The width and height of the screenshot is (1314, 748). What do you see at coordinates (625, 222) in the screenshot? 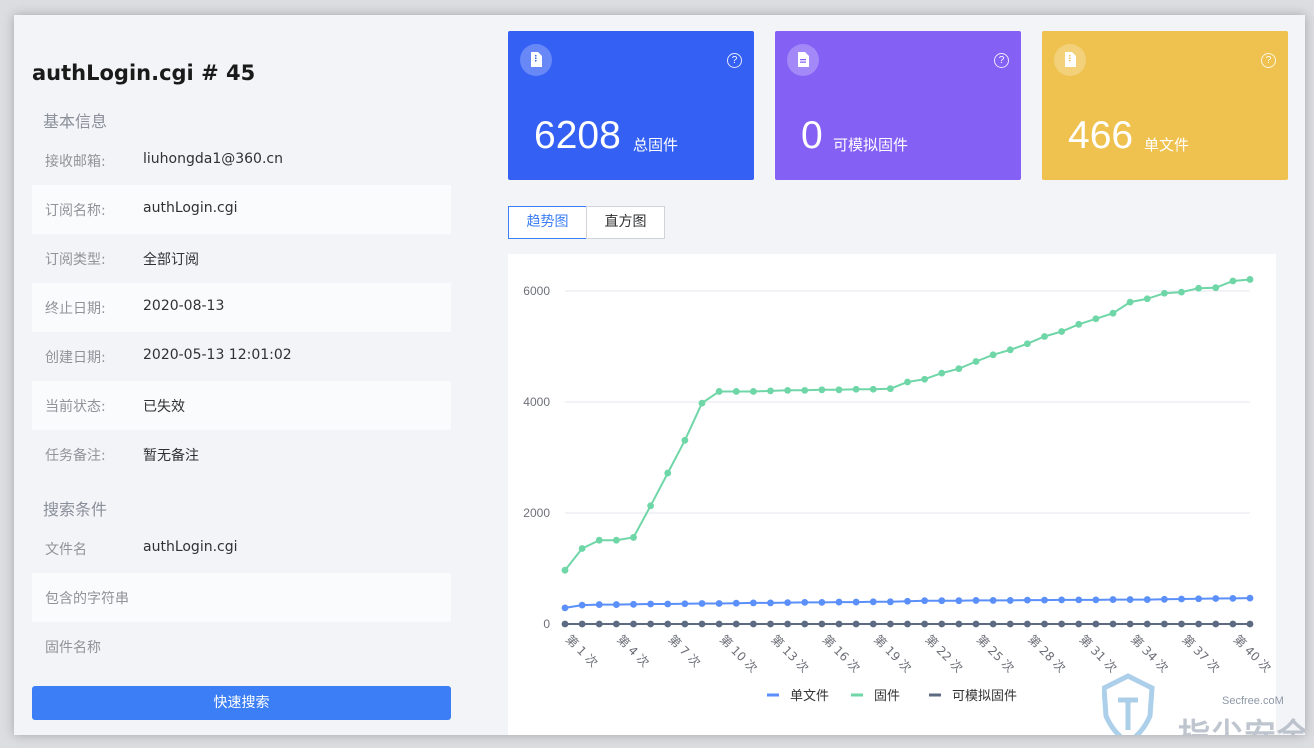
I see `tab-histogram: 直方图` at bounding box center [625, 222].